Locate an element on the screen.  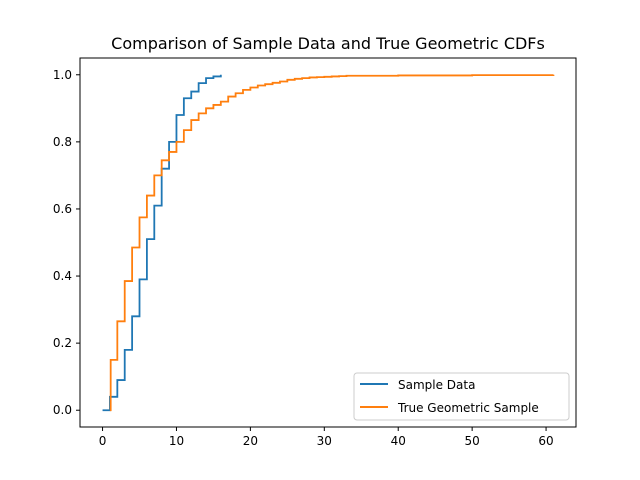
x-tick-label: 0 is located at coordinates (103, 441).